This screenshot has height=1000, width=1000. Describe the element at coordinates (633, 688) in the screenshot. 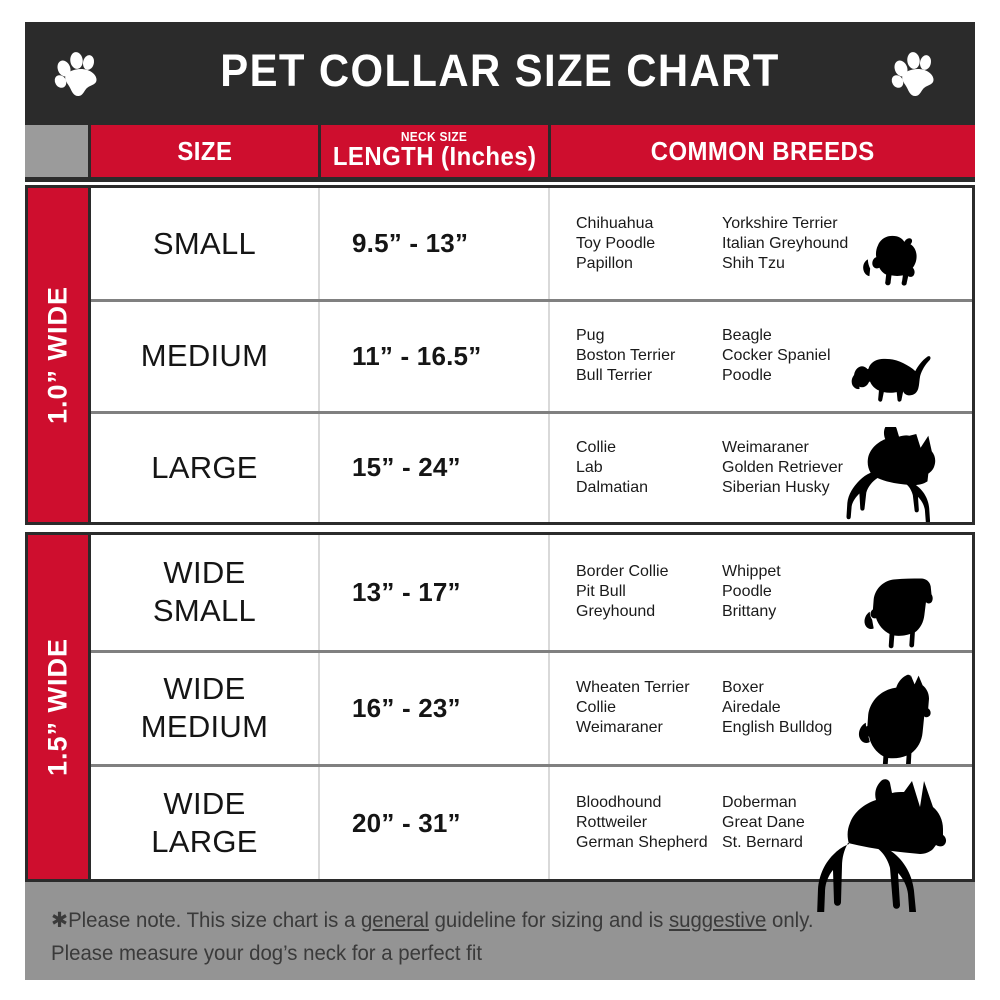

I see `breed-name: Wheaten Terrier` at that location.